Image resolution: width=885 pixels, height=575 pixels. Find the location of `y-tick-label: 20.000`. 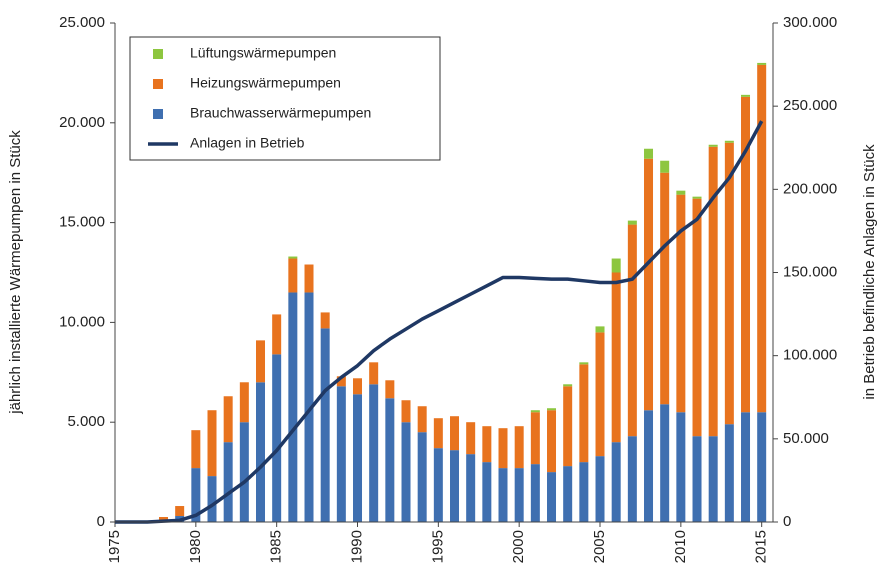

y-tick-label: 20.000 is located at coordinates (82, 122).